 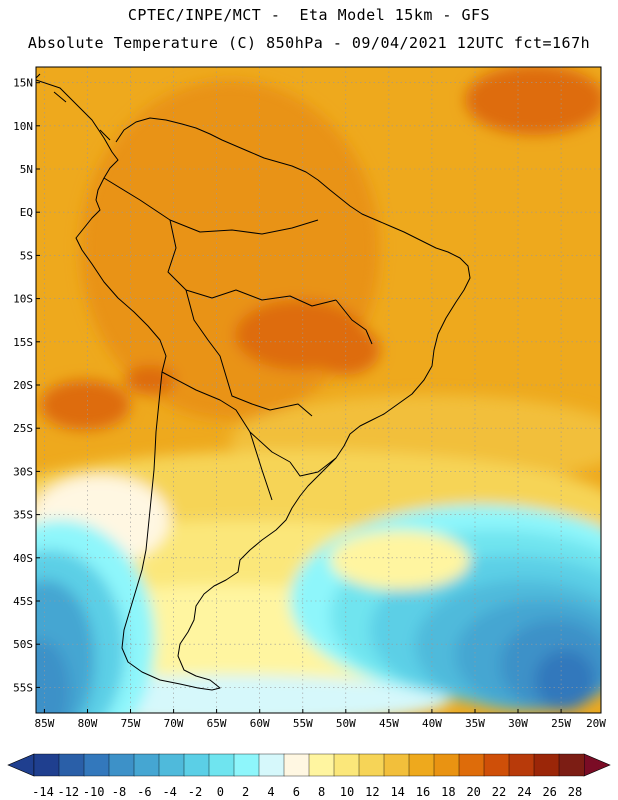 I want to click on lat-label: EQ, so click(x=26, y=212).